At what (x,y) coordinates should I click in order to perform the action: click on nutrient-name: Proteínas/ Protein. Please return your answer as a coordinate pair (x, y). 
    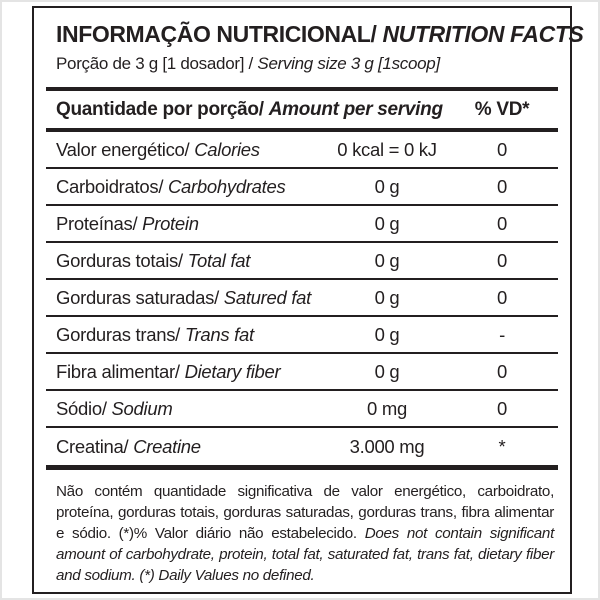
    Looking at the image, I should click on (179, 224).